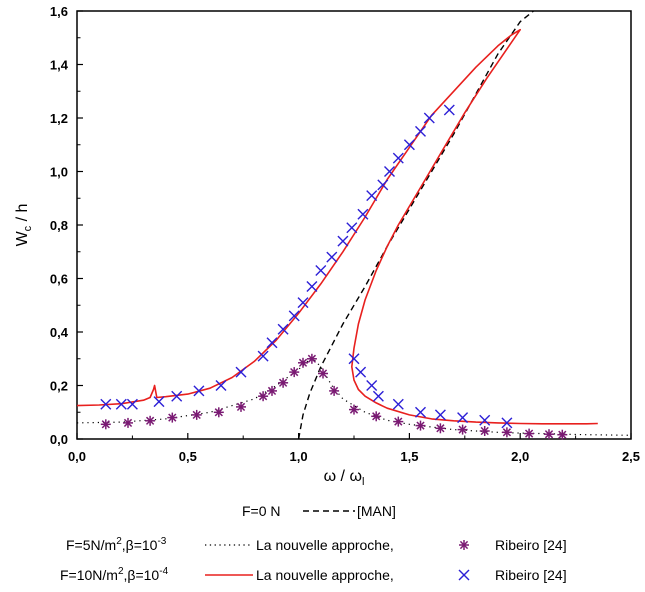 The width and height of the screenshot is (645, 592). What do you see at coordinates (325, 545) in the screenshot?
I see `legend-row2-method: La nouvelle approche,` at bounding box center [325, 545].